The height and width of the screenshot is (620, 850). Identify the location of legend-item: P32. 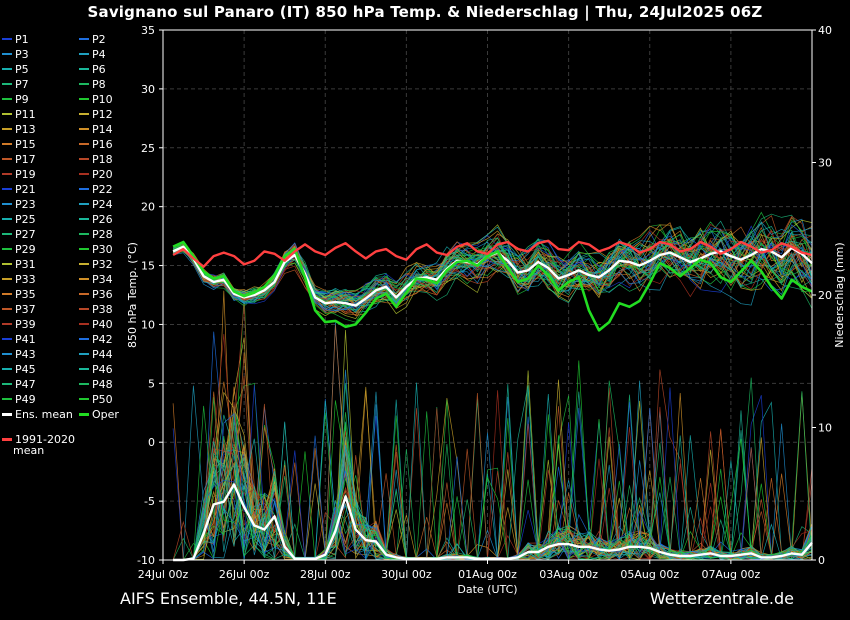
(96, 265).